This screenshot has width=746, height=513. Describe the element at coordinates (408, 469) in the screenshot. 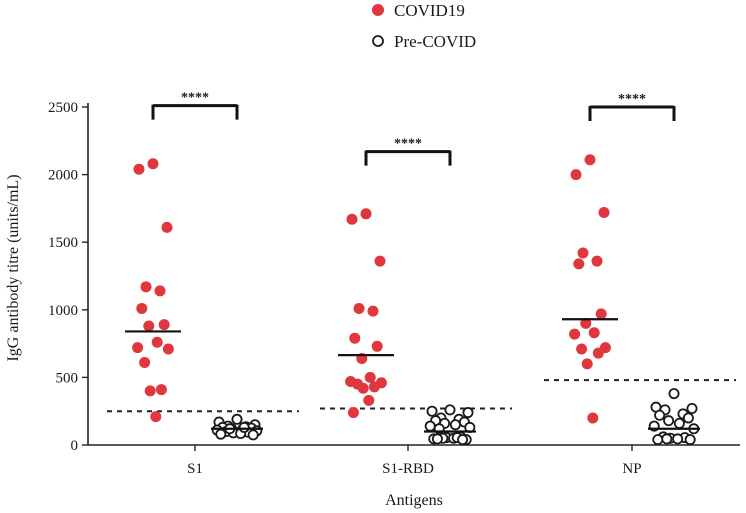

I see `x-tick-label: S1-RBD` at that location.